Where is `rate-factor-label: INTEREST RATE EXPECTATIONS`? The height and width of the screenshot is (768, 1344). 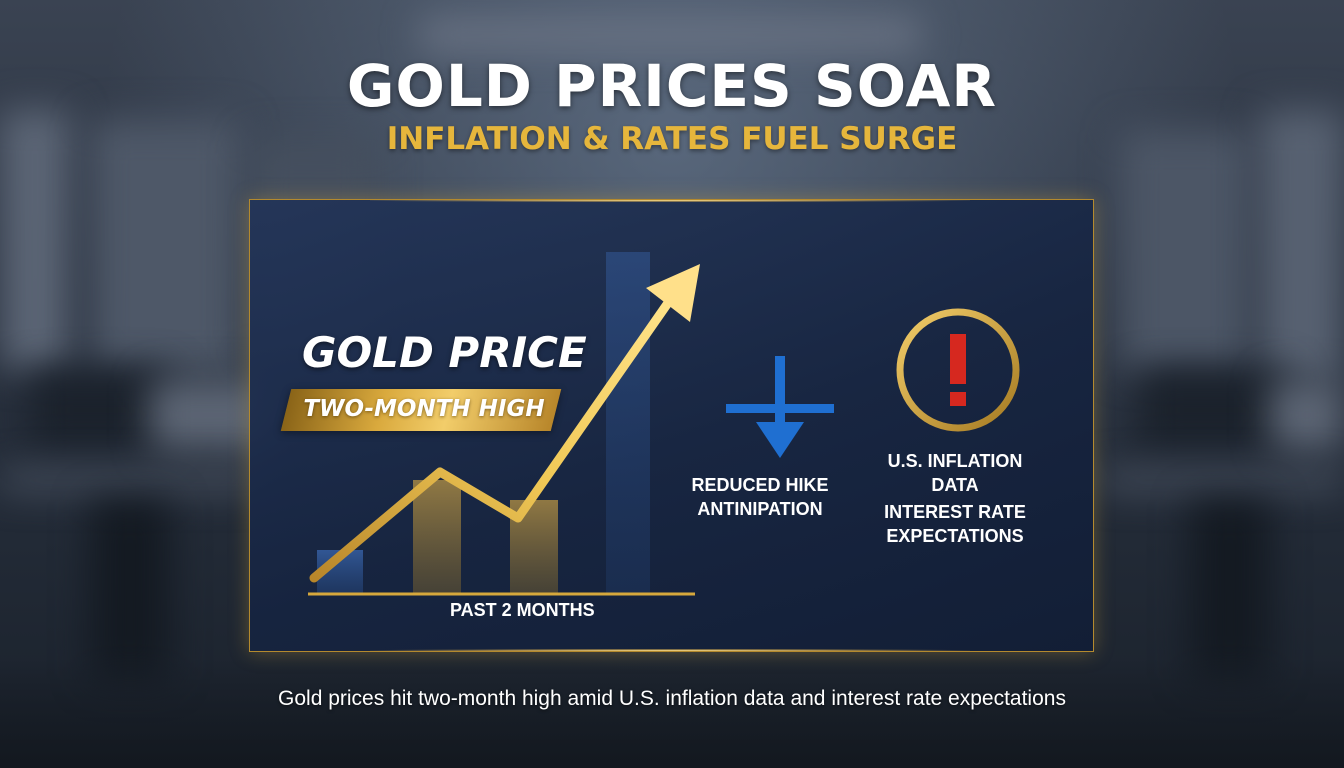 rate-factor-label: INTEREST RATE EXPECTATIONS is located at coordinates (955, 524).